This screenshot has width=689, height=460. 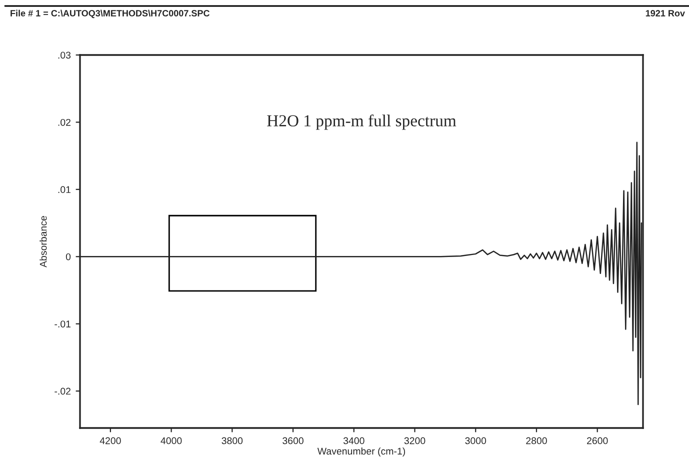 I want to click on text: File # 1 = C:\AUTOQ3\METHODS\H7C0007.SPC, so click(x=110, y=14).